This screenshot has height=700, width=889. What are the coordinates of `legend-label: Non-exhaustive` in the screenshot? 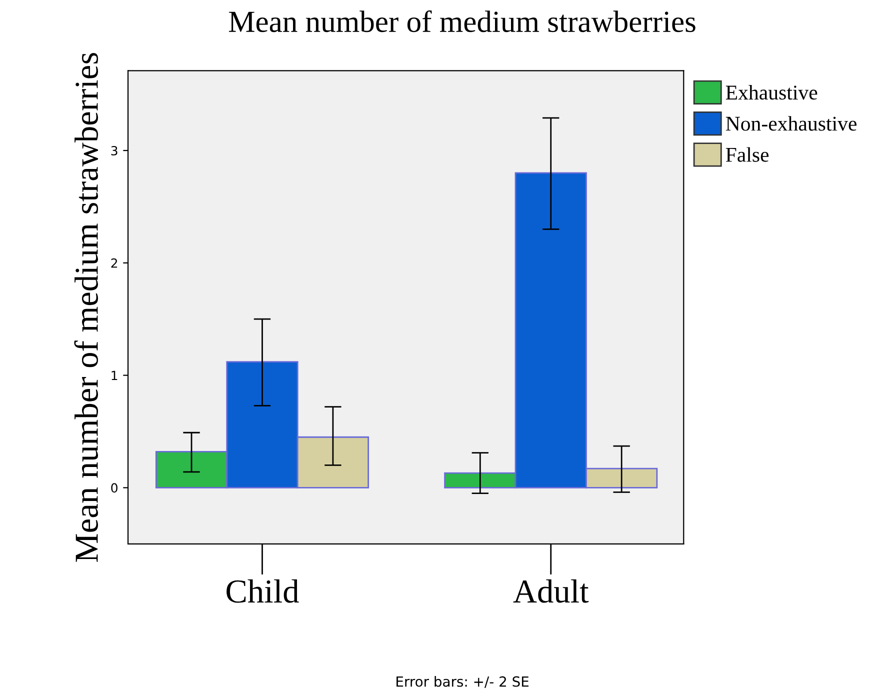 It's located at (791, 123).